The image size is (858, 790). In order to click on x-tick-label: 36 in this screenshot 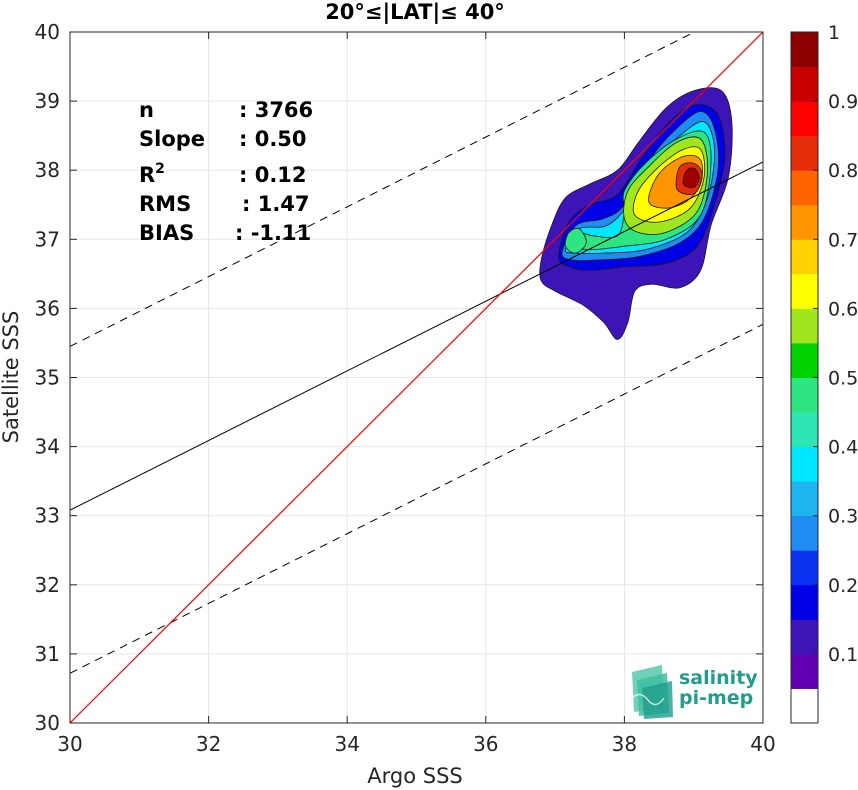, I will do `click(485, 744)`.